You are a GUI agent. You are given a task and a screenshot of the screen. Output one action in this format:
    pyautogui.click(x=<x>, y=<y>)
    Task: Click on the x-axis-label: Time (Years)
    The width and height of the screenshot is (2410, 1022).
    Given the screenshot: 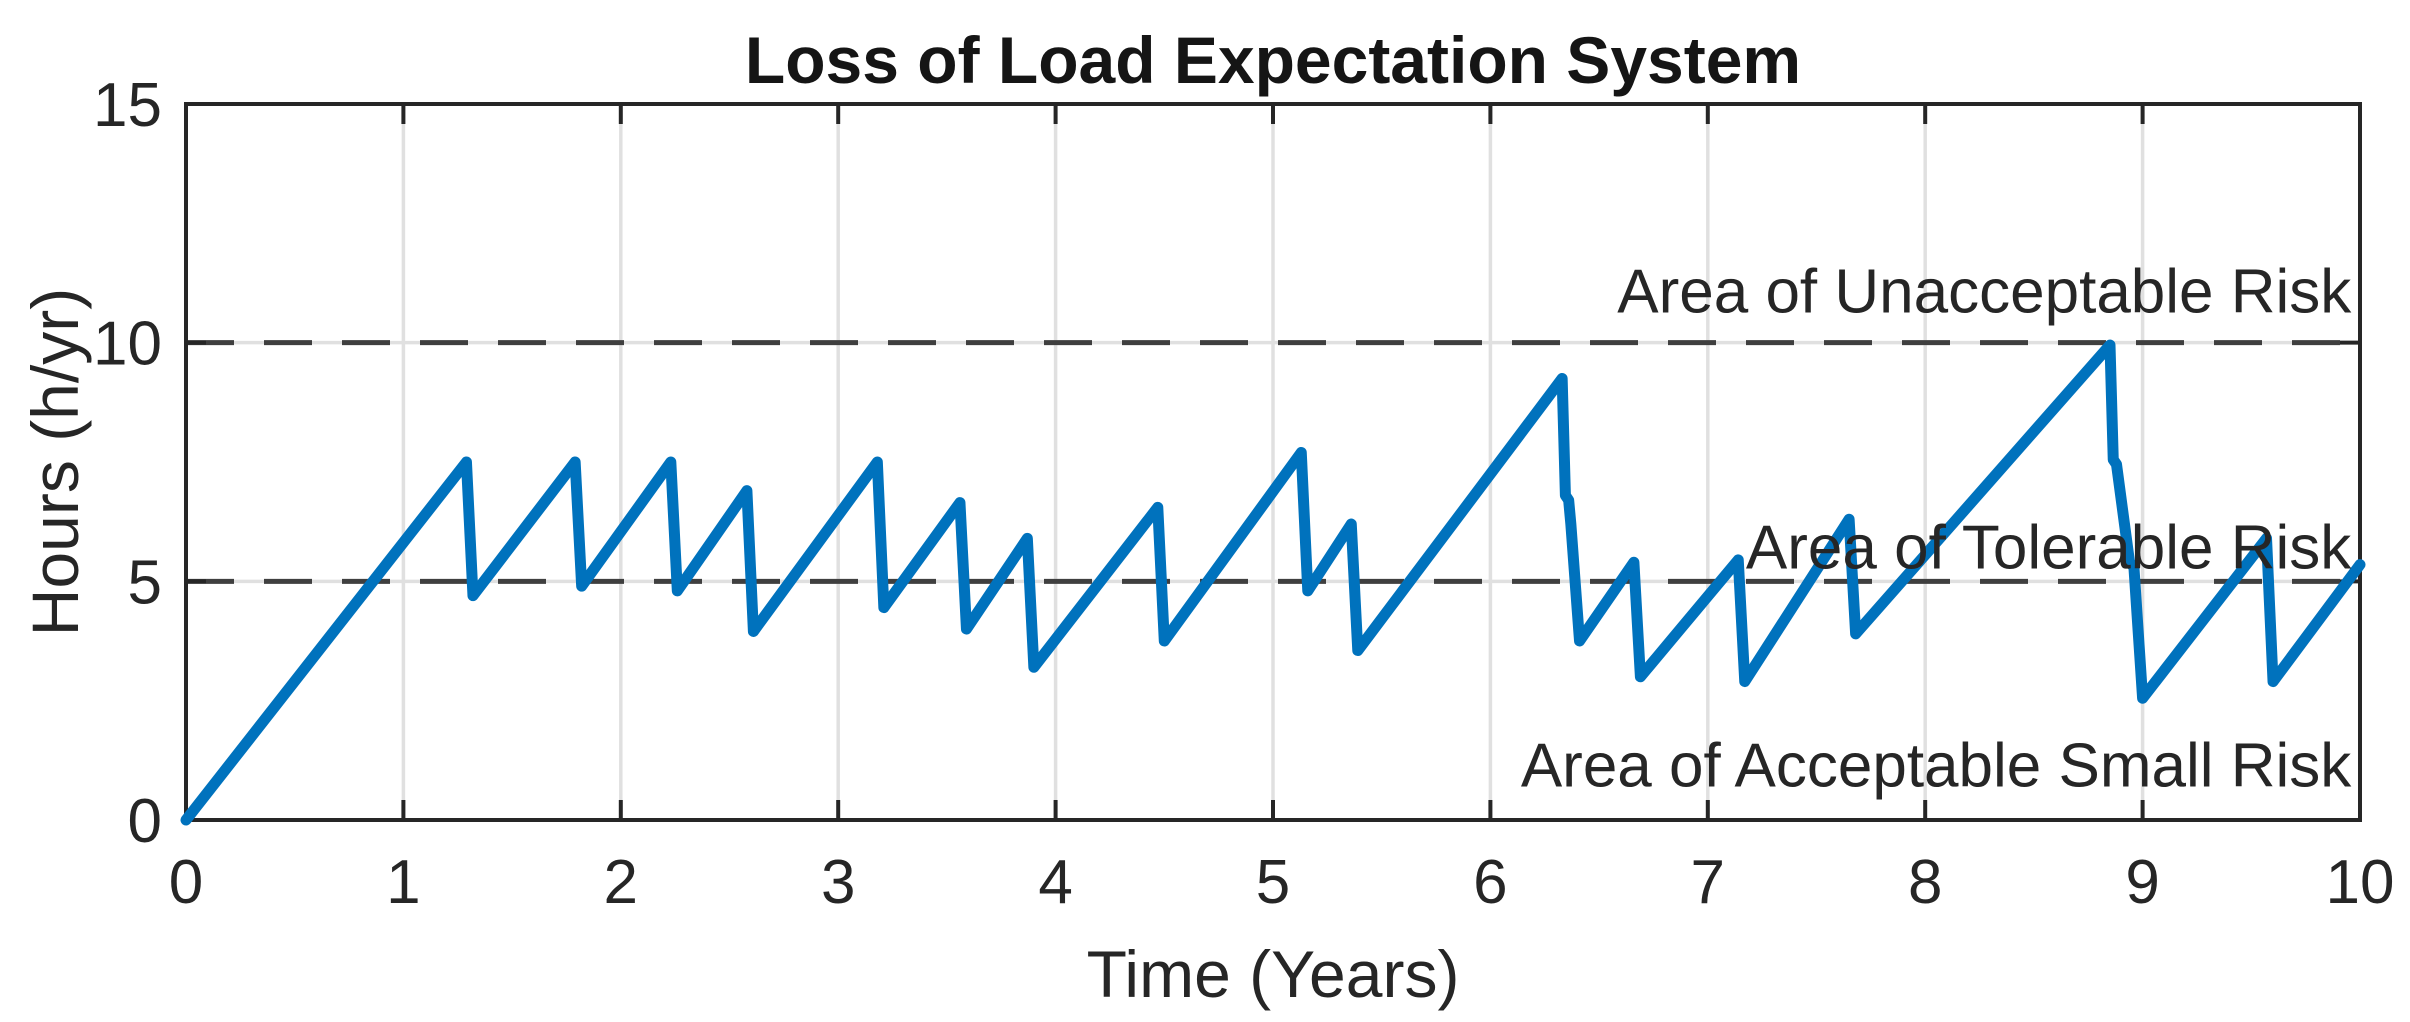 What is the action you would take?
    pyautogui.click(x=1273, y=974)
    